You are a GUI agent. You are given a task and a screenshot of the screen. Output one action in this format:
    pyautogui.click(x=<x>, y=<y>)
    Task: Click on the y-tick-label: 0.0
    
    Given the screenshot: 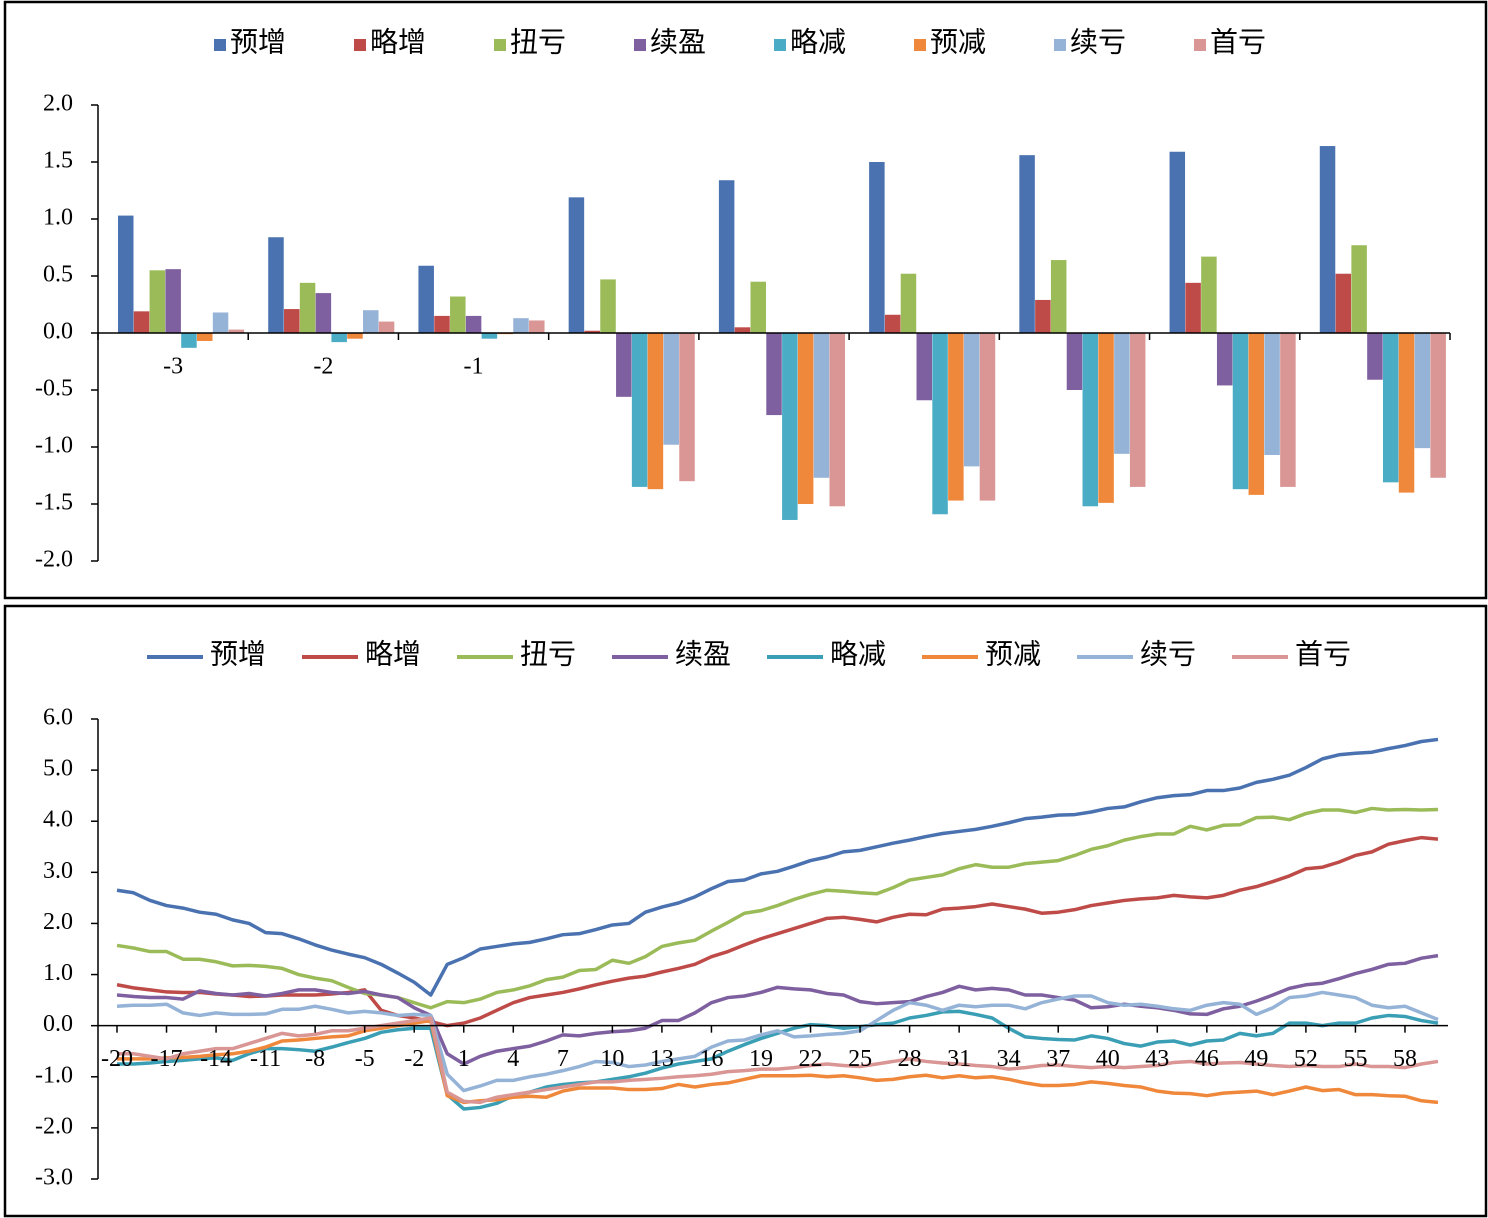 What is the action you would take?
    pyautogui.click(x=58, y=332)
    